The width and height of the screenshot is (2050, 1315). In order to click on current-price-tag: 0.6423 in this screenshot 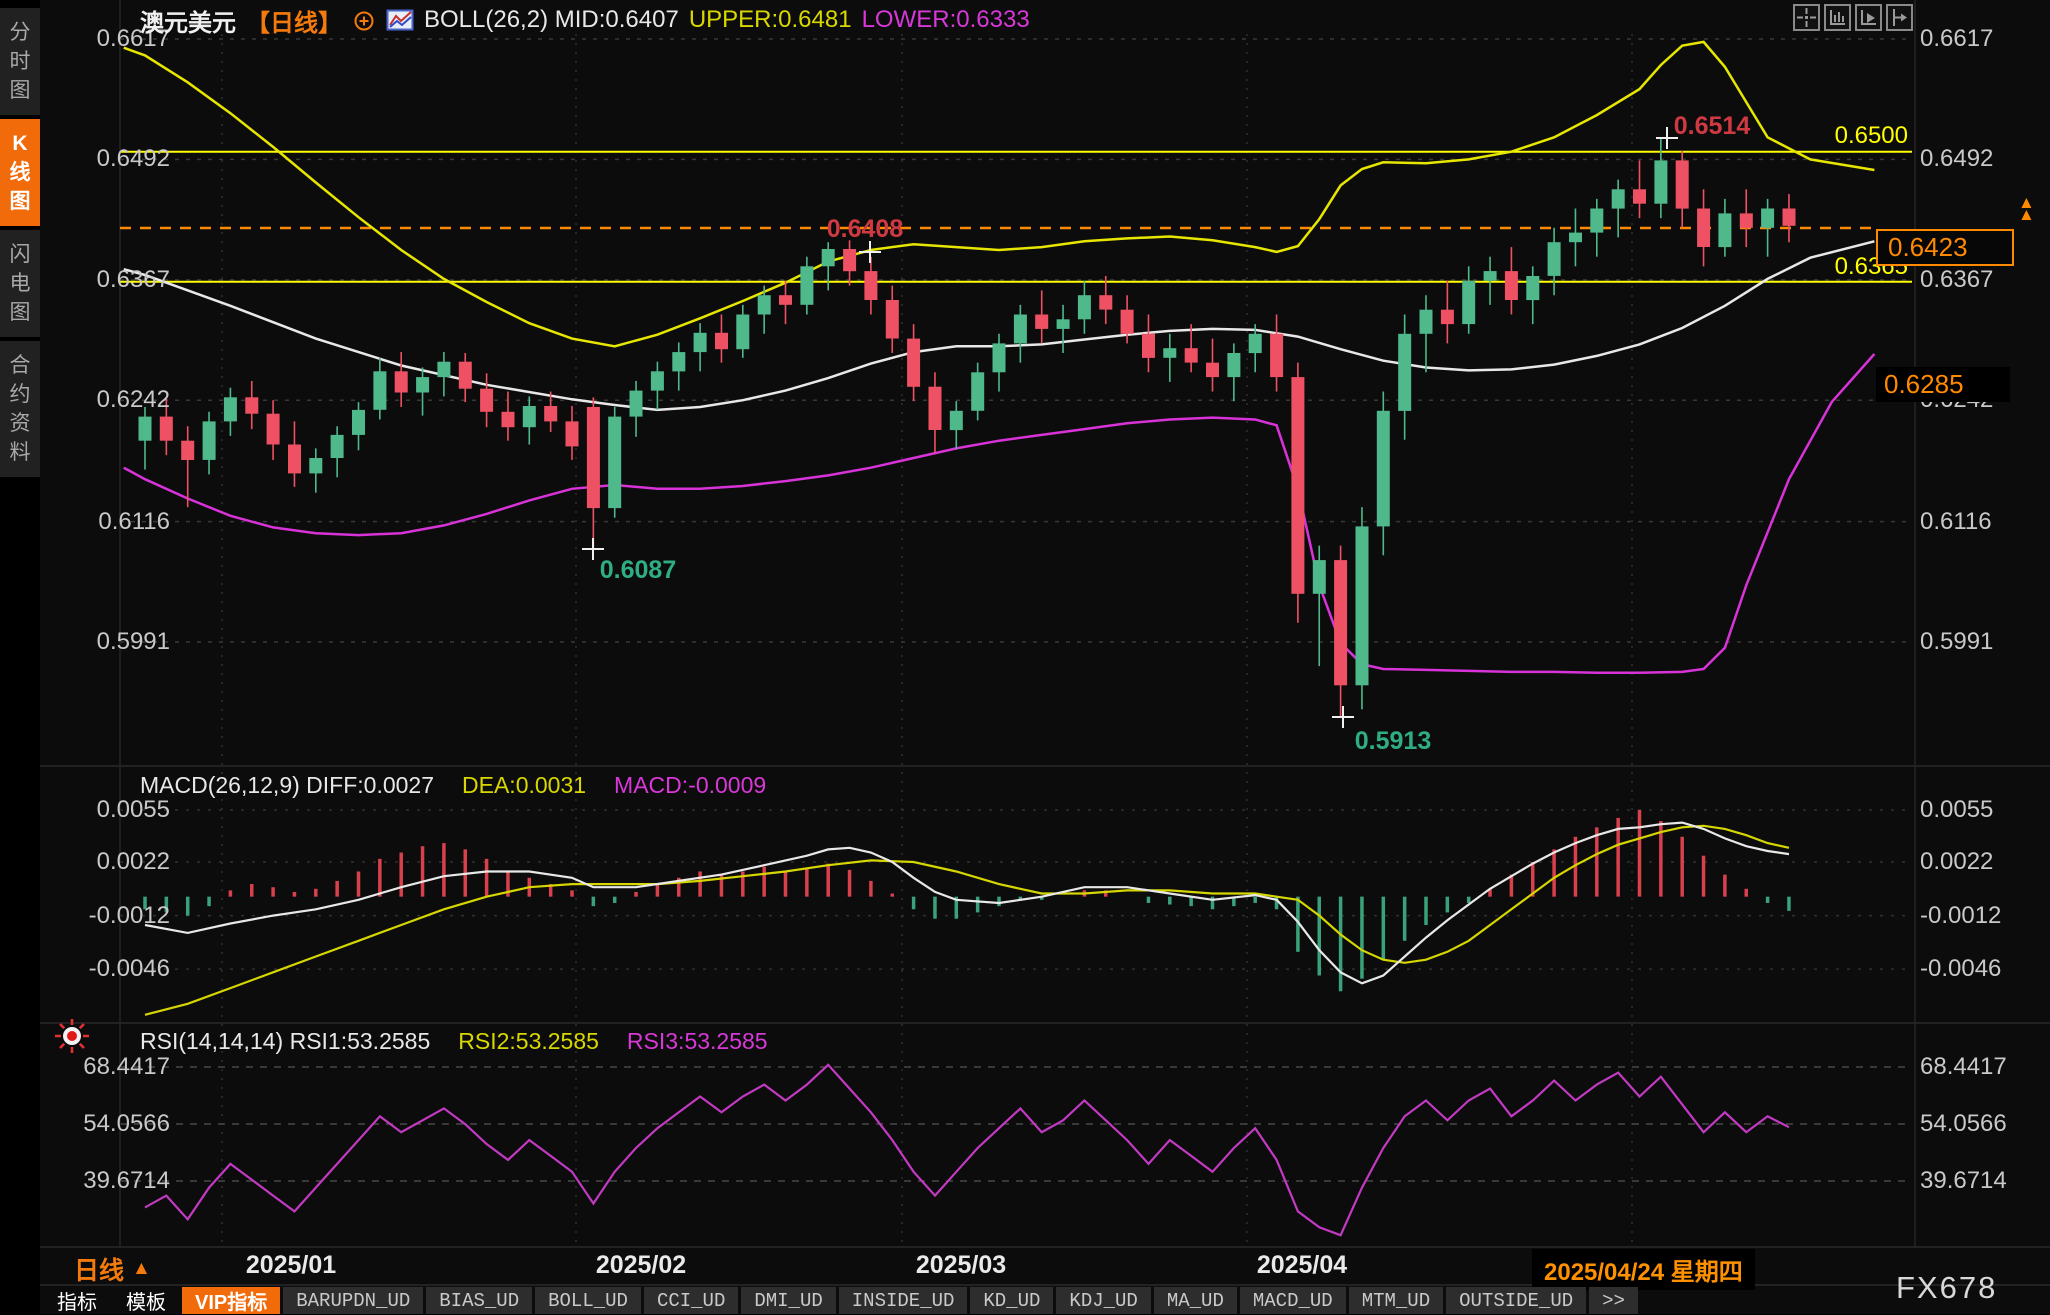, I will do `click(1945, 247)`.